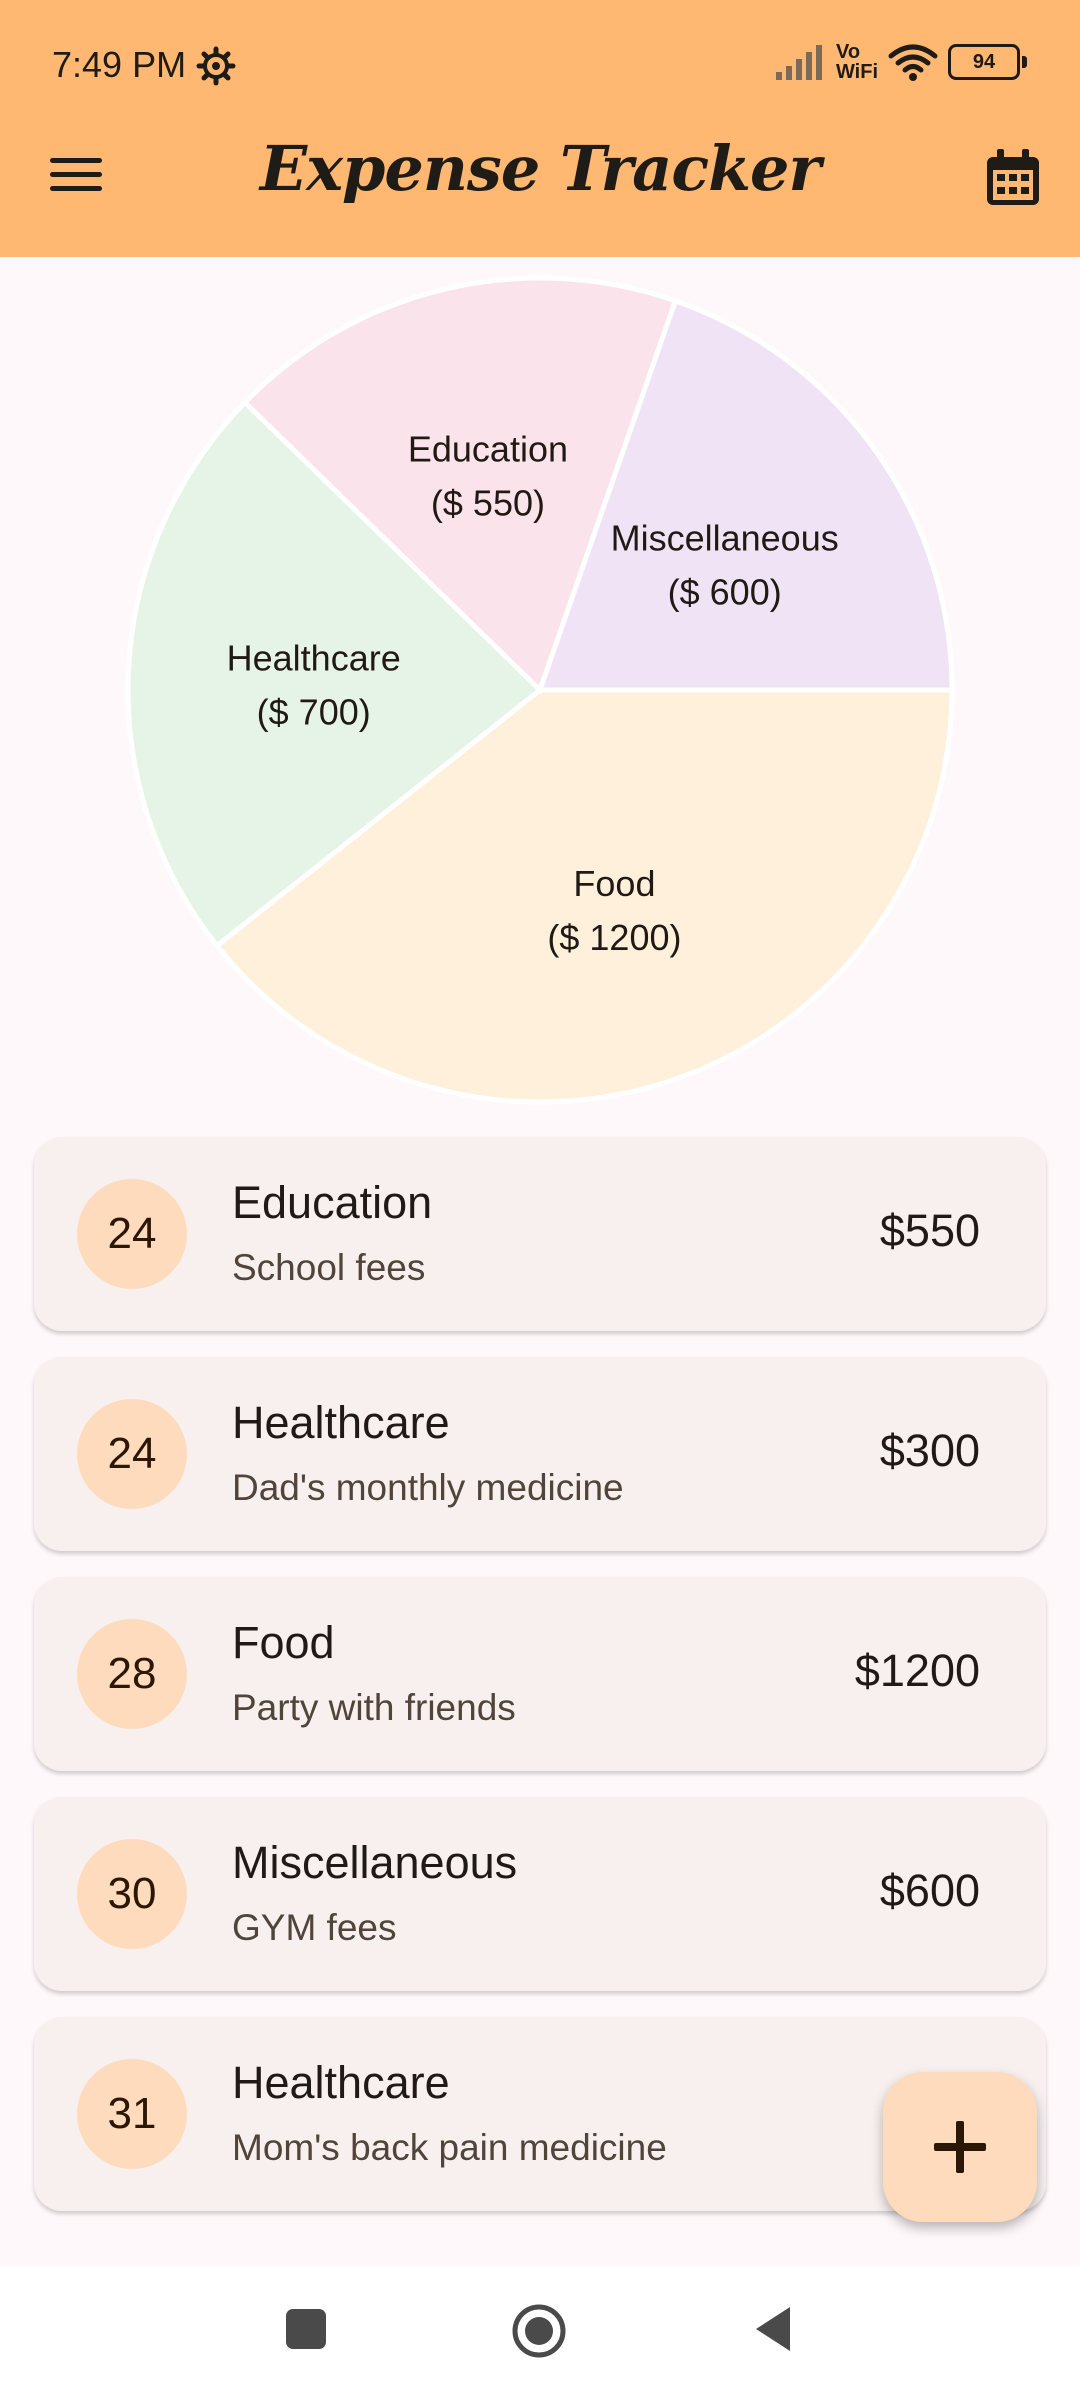 Image resolution: width=1080 pixels, height=2400 pixels. What do you see at coordinates (332, 1202) in the screenshot?
I see `expense-category: Education` at bounding box center [332, 1202].